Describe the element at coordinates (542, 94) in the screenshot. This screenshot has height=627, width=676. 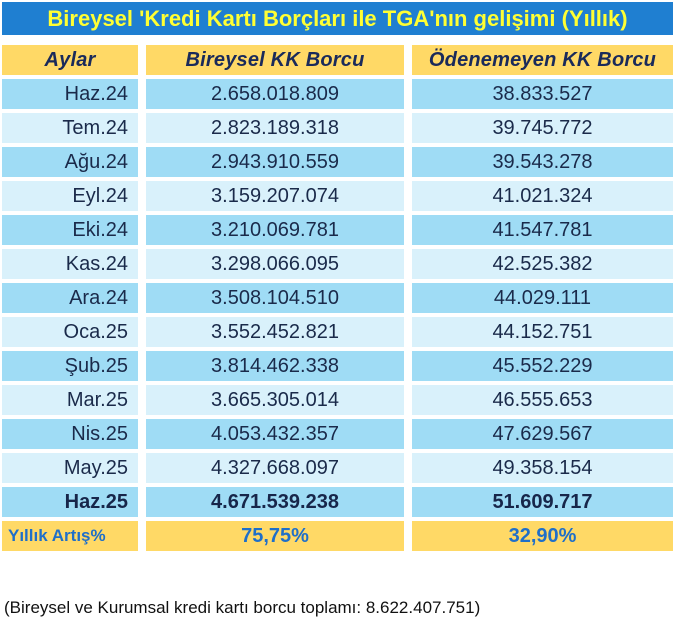
I see `unpaid-debt-cell: 38.833.527` at that location.